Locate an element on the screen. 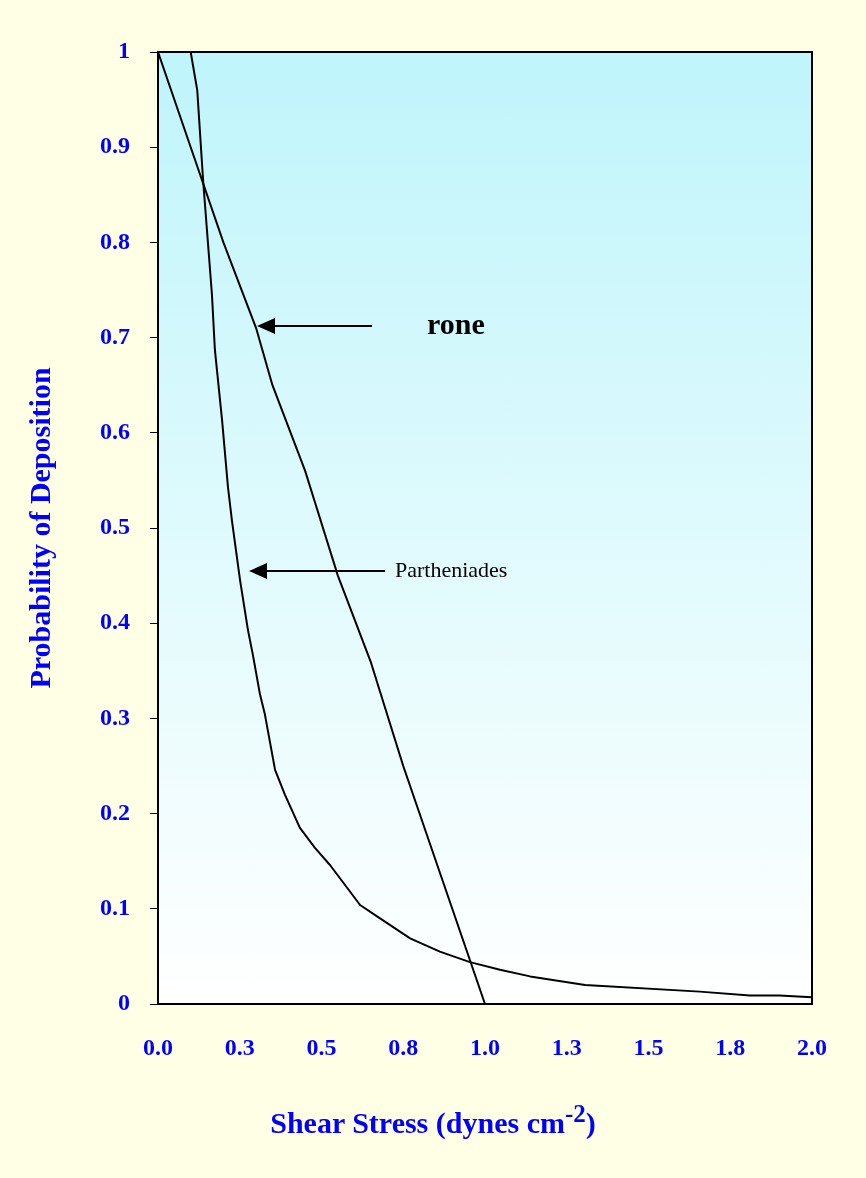 This screenshot has width=866, height=1178. annotation: Partheniades is located at coordinates (451, 569).